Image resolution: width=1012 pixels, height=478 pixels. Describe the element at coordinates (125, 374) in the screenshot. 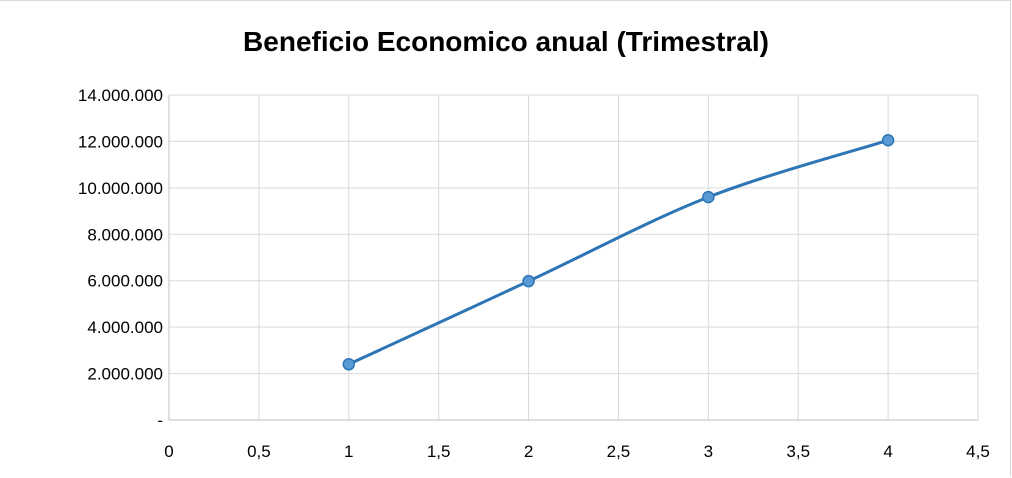

I see `y-tick-label: 2.000.000` at that location.